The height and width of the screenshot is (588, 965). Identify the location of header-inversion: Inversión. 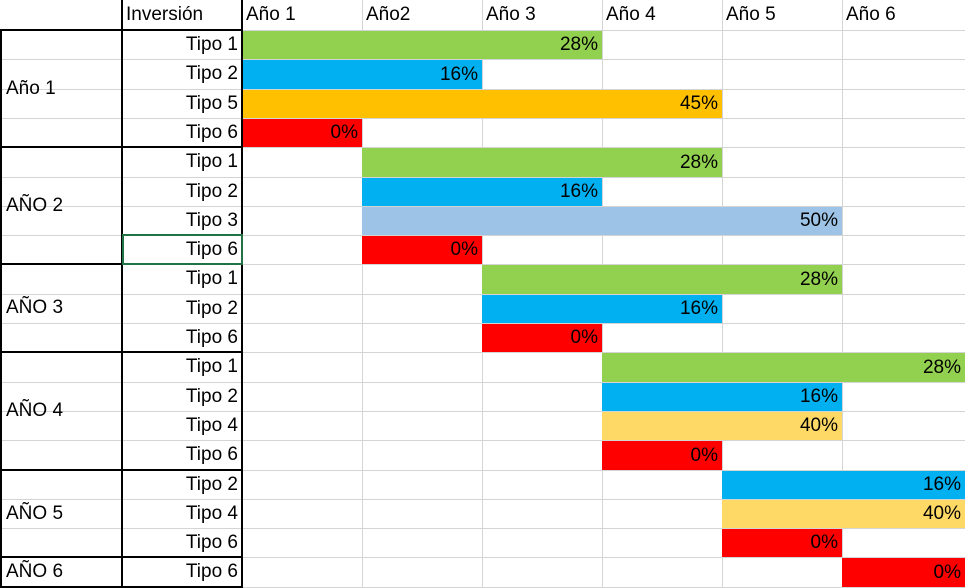
(165, 14).